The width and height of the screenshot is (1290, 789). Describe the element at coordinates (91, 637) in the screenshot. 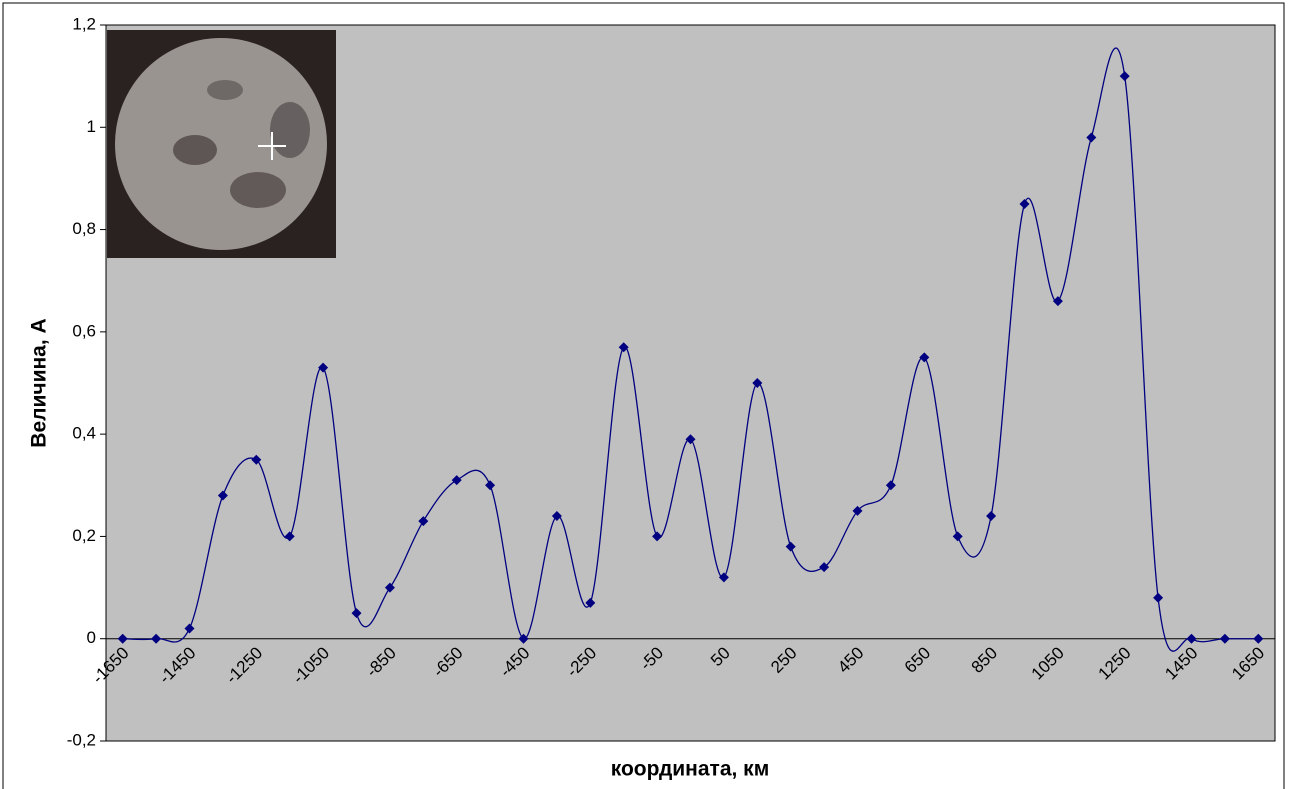

I see `y-tick-label: 0` at that location.